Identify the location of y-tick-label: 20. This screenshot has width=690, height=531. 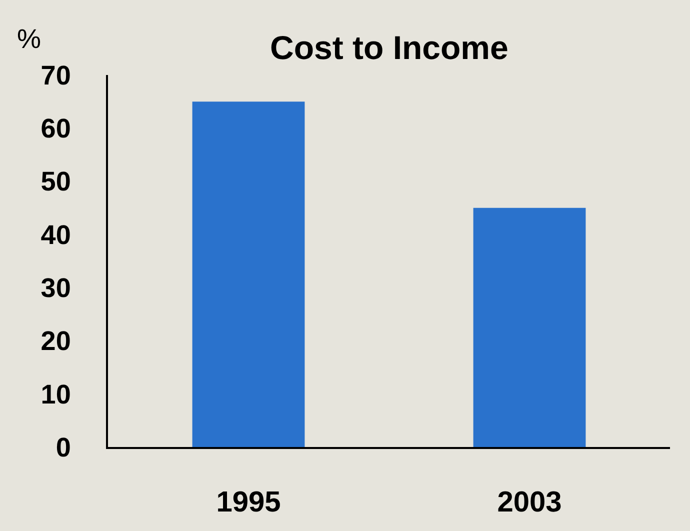
(55, 341).